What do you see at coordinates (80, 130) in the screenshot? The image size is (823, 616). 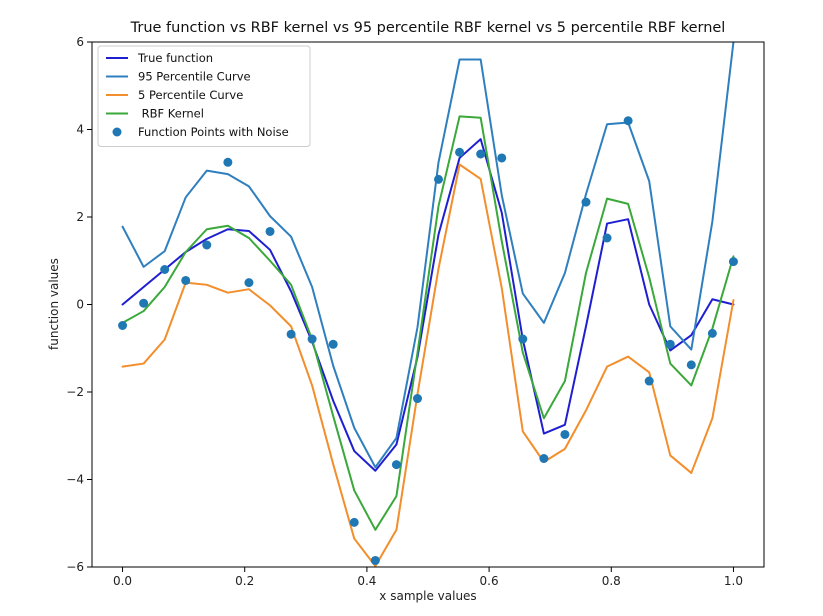 I see `y-tick-label: 4` at bounding box center [80, 130].